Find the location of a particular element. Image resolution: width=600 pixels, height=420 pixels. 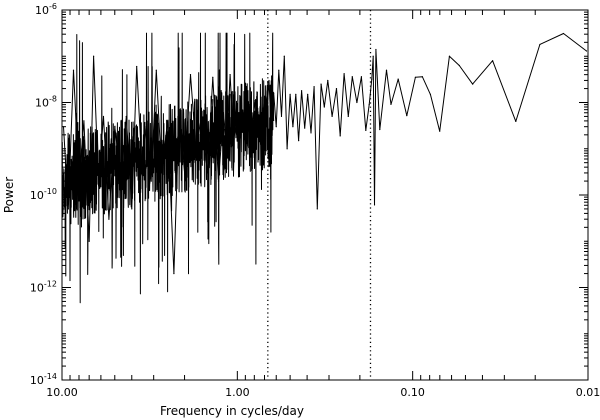

x-tick-label: 0.01 is located at coordinates (588, 392).